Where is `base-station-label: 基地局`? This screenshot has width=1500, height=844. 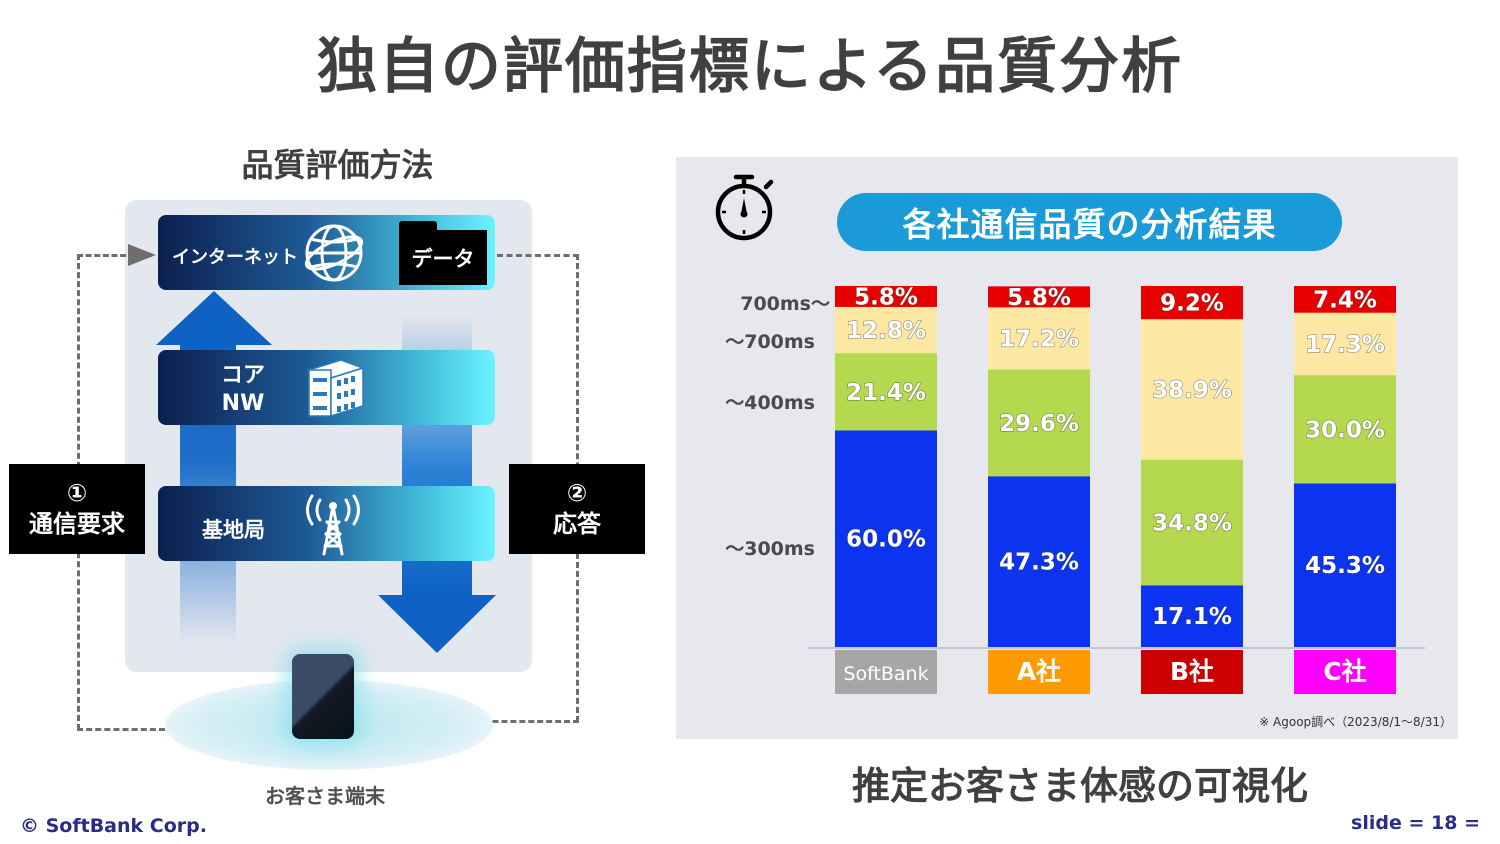 base-station-label: 基地局 is located at coordinates (233, 530).